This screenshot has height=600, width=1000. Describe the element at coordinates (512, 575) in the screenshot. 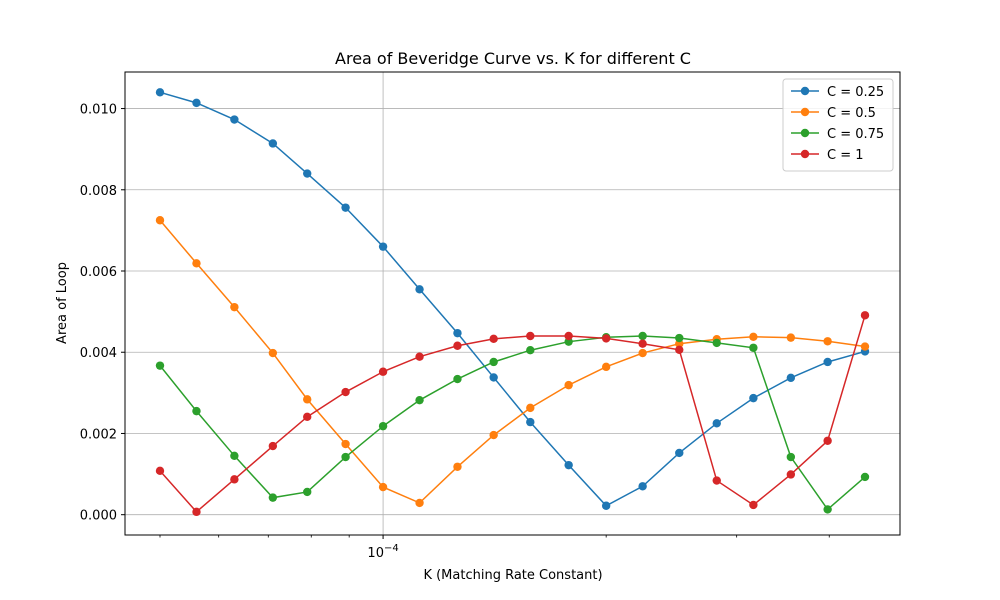

I see `x-axis-label: K (Matching Rate Constant)` at that location.